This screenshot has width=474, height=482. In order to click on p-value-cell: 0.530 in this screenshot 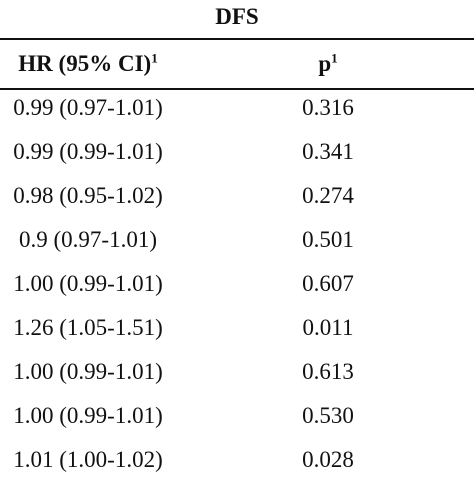, I will do `click(328, 415)`.